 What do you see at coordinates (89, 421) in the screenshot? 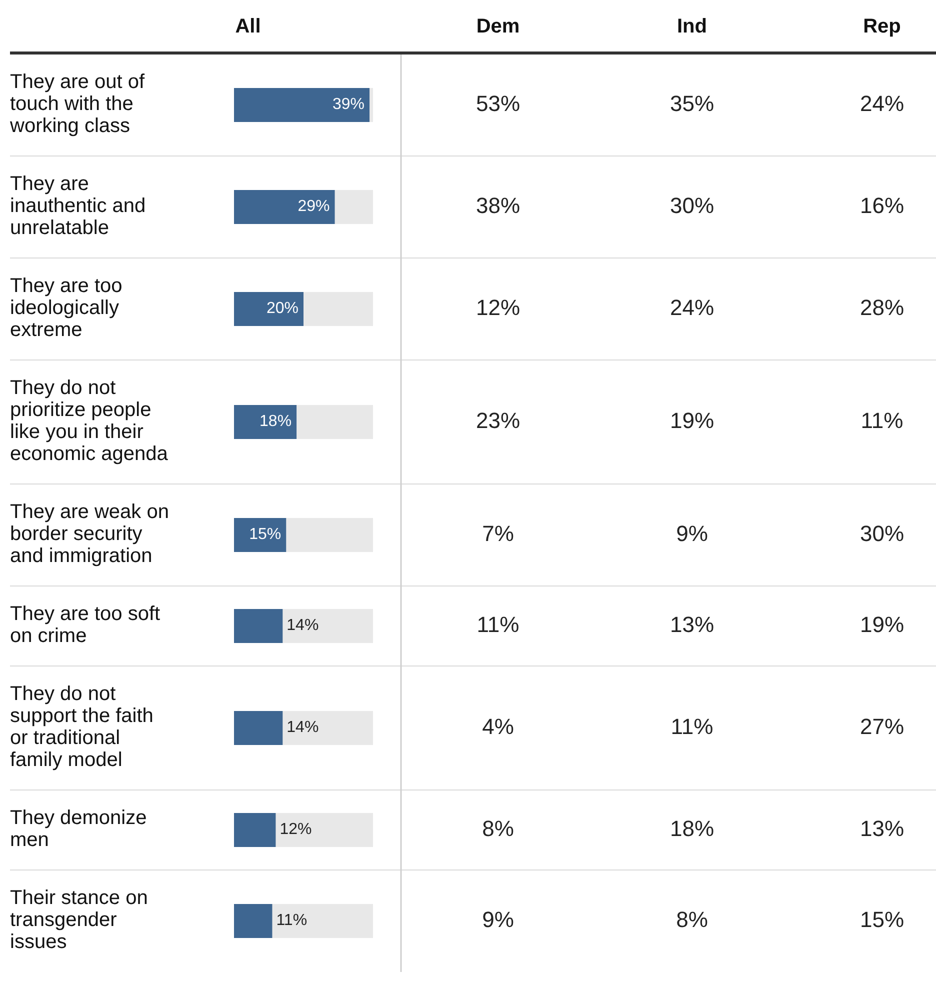
I see `y-tick-label: They do not prioritize people like you in their economic agenda` at bounding box center [89, 421].